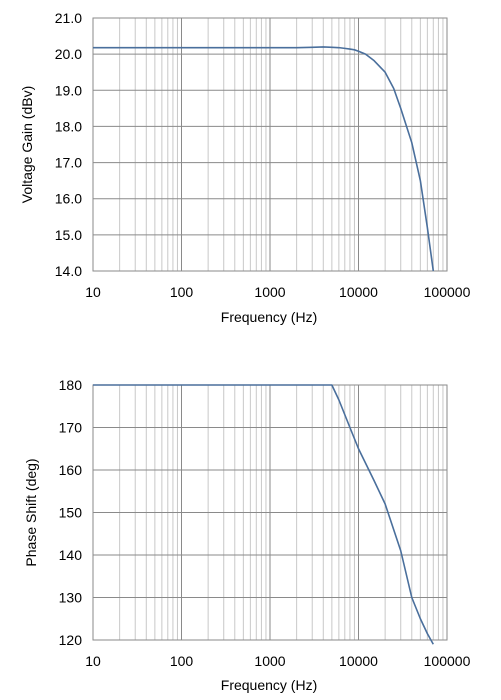  I want to click on voltage-gain-x-tick-label: 10000, so click(358, 292).